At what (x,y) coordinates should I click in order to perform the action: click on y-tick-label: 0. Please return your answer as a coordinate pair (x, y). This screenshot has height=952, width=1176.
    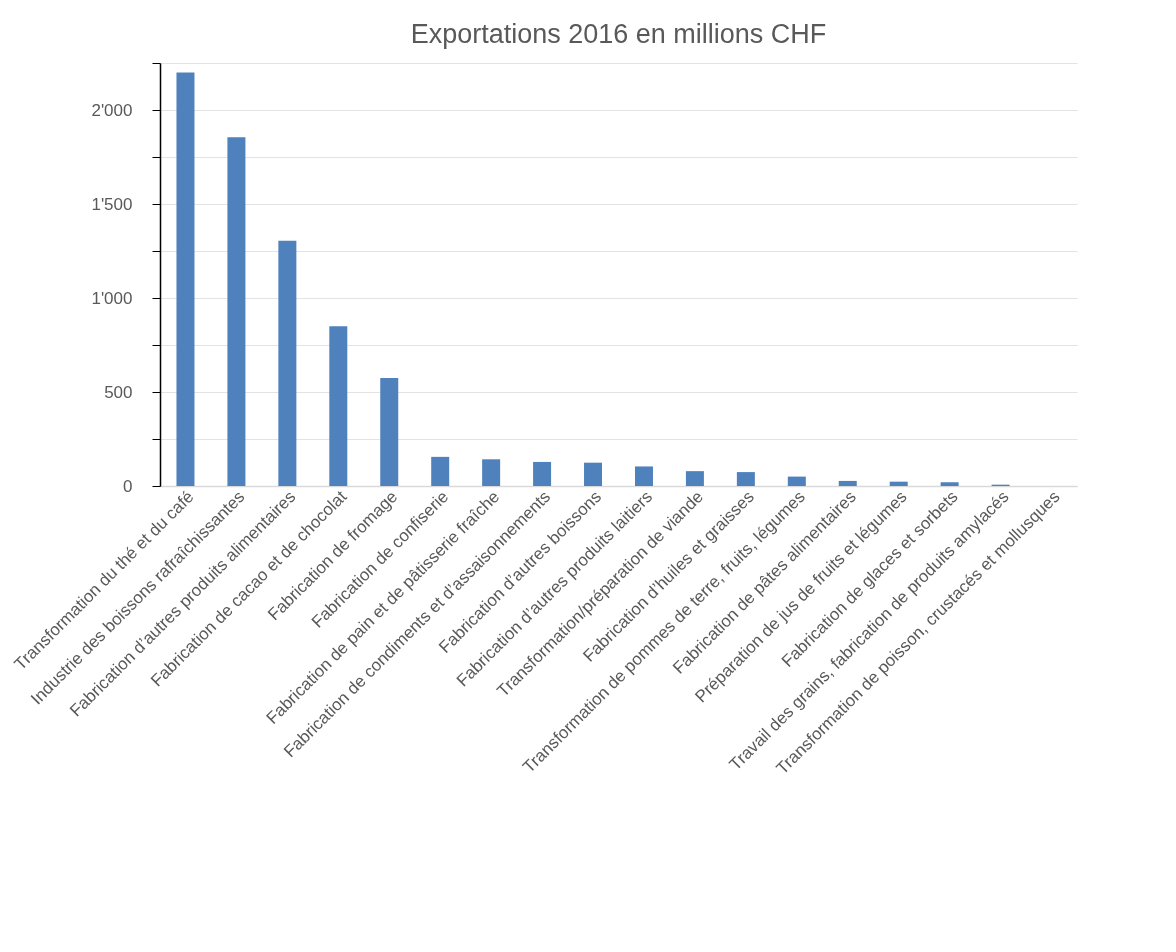
    Looking at the image, I should click on (128, 486).